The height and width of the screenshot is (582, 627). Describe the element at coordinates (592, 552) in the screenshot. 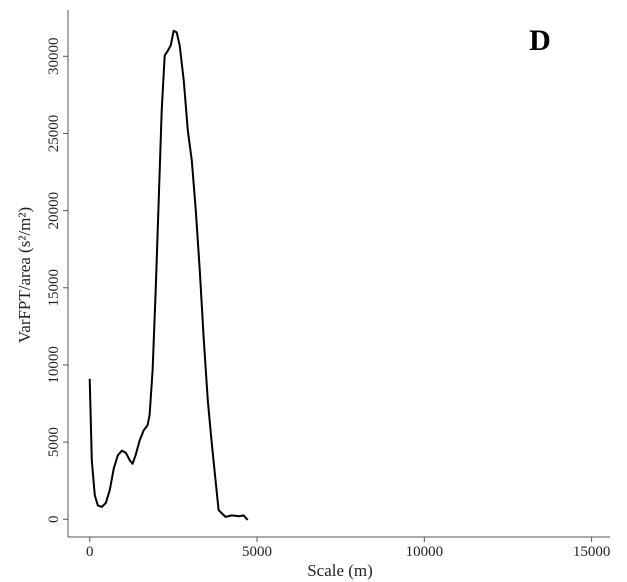

I see `x-tick-label: 15000` at that location.